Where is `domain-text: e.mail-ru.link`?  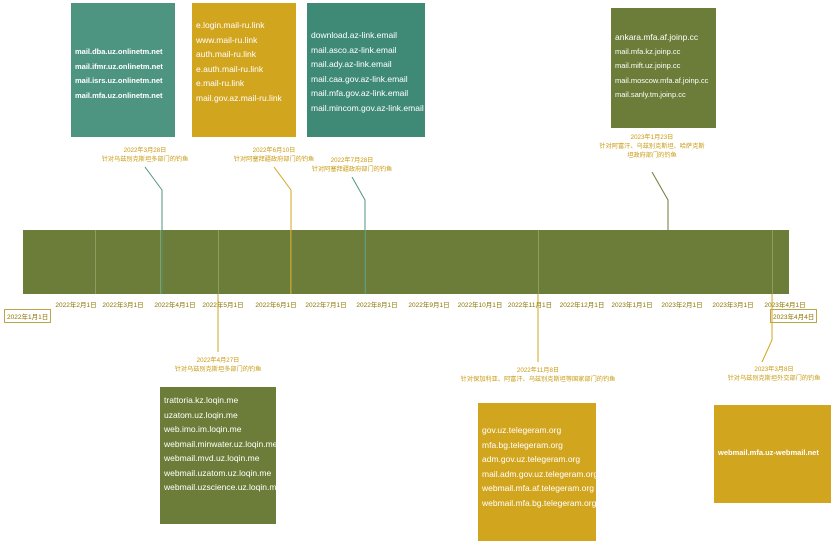
domain-text: e.mail-ru.link is located at coordinates (220, 83).